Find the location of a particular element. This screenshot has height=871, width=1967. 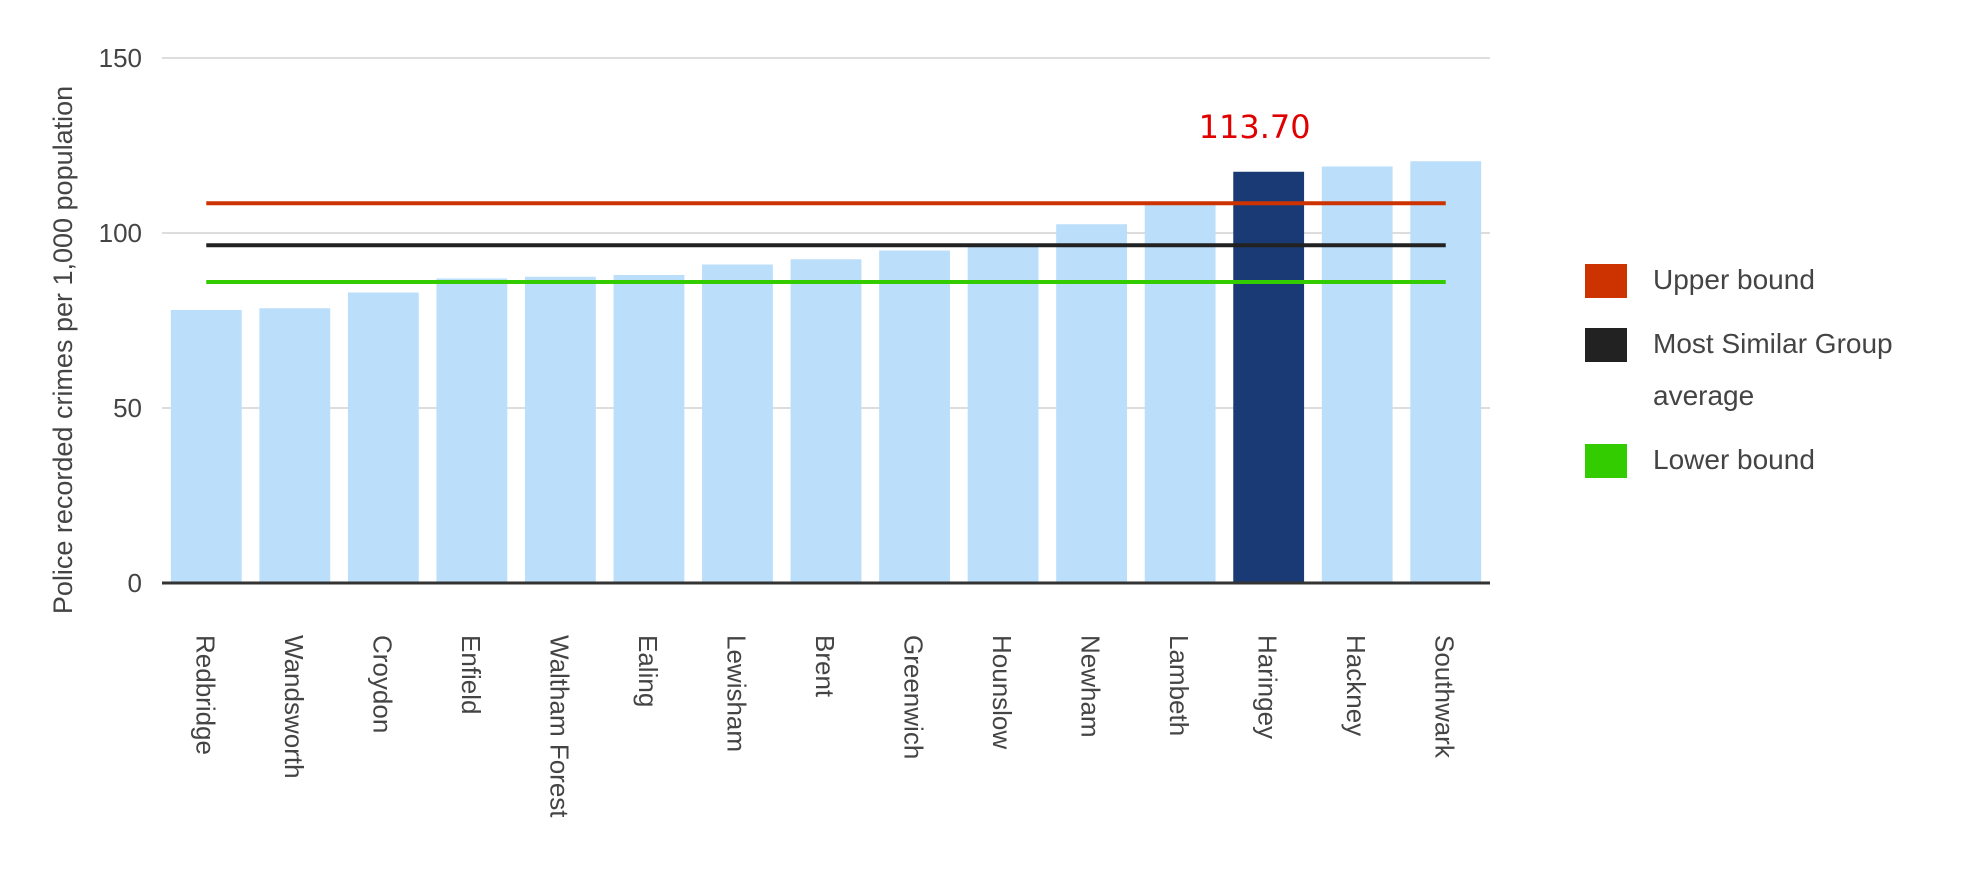

legend-swatch-upper-bound is located at coordinates (1606, 281).